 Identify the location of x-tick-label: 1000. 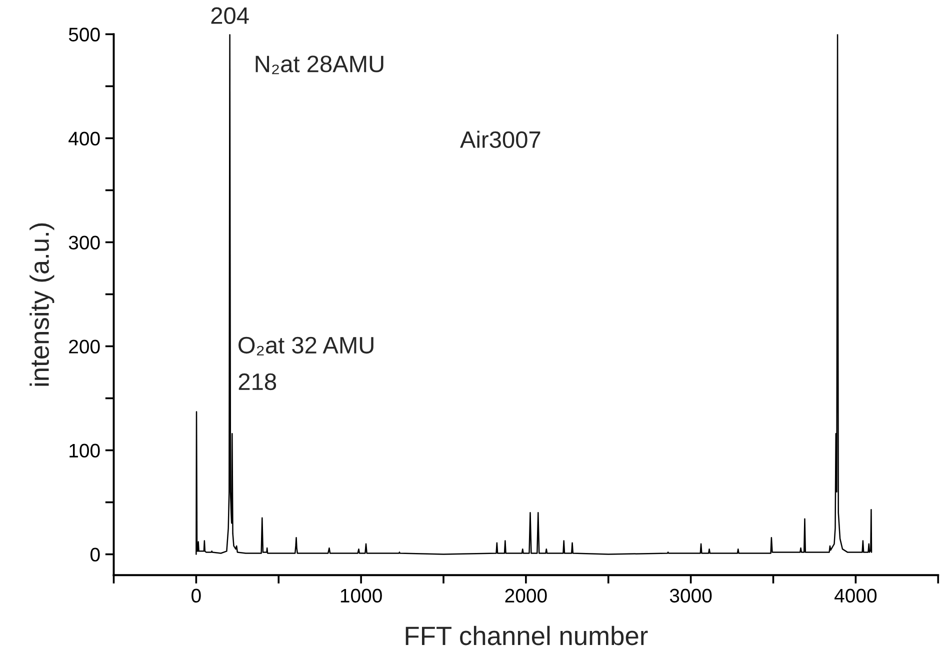
(361, 595).